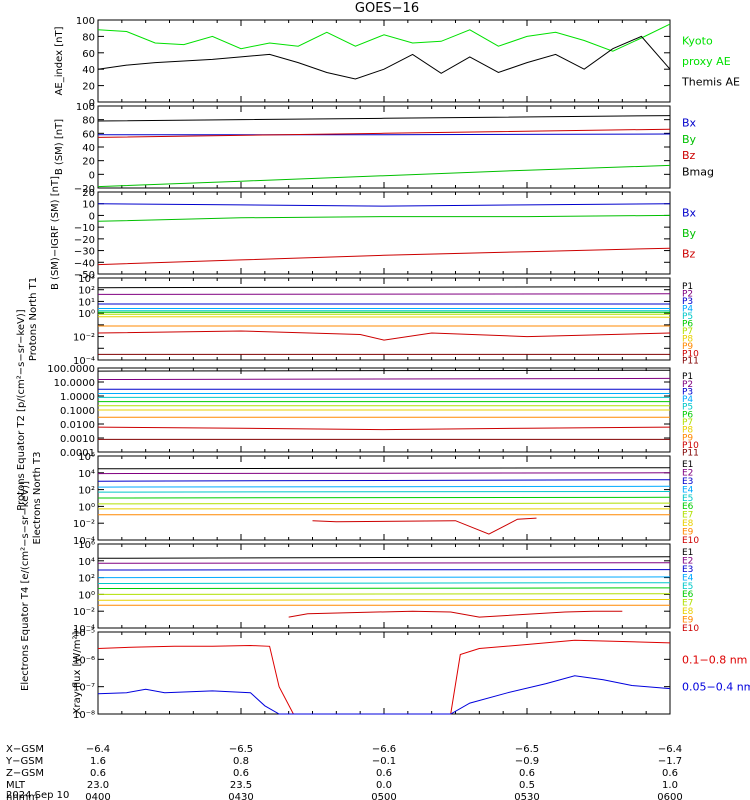 The image size is (750, 800). Describe the element at coordinates (88, 205) in the screenshot. I see `y-tick-label: 10` at that location.